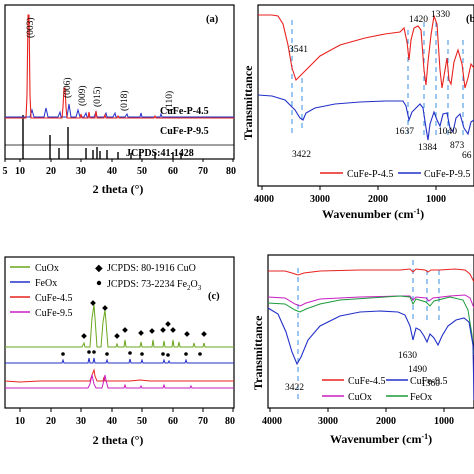  Describe the element at coordinates (350, 199) in the screenshot. I see `panel-b-x-tick-labels: 4000 3000 2000 1000` at that location.